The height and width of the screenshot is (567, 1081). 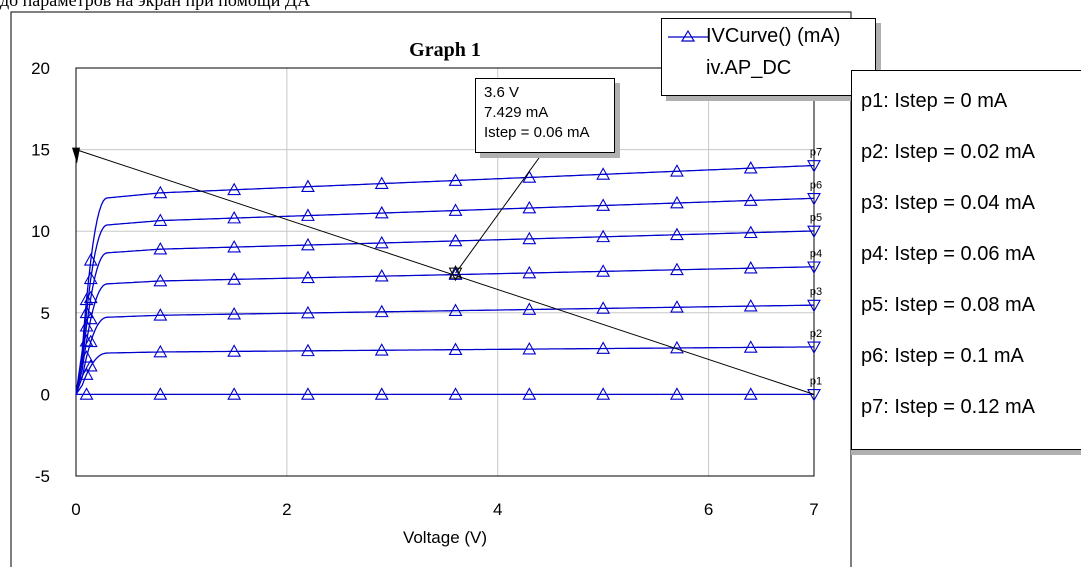 I want to click on operating-point-marker-down, so click(x=455, y=274).